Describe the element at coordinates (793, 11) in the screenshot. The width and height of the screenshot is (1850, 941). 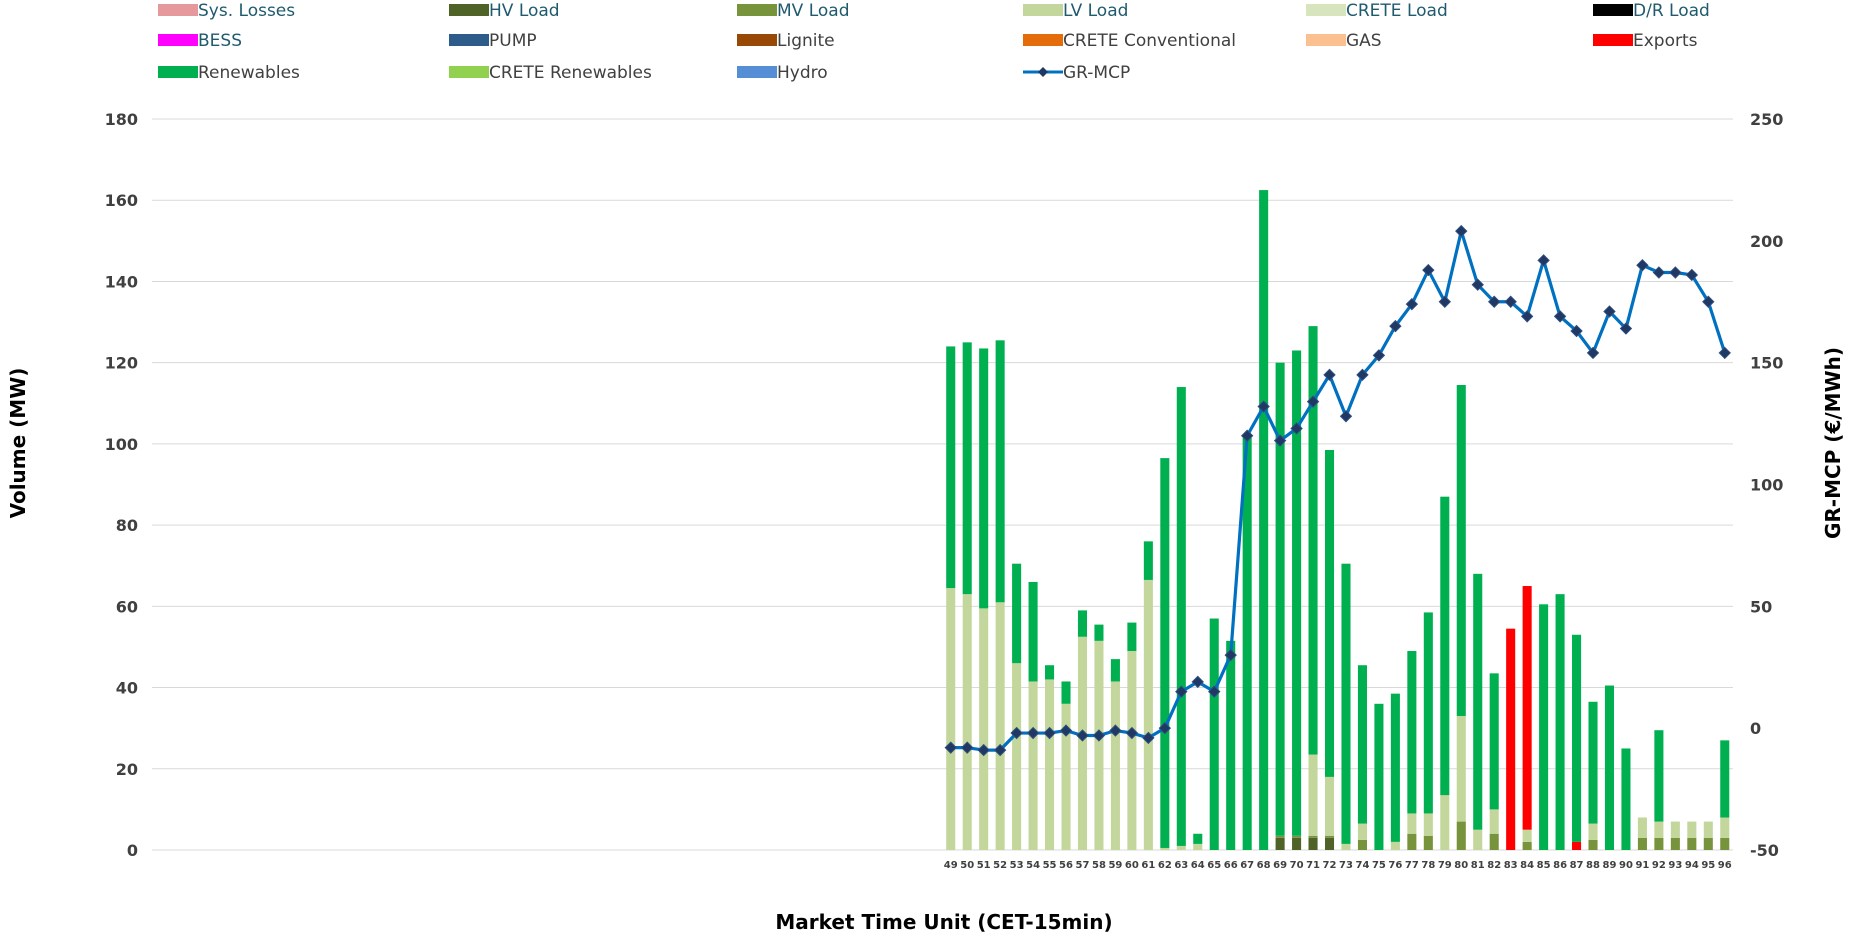
I see `legend-item: MV Load` at that location.